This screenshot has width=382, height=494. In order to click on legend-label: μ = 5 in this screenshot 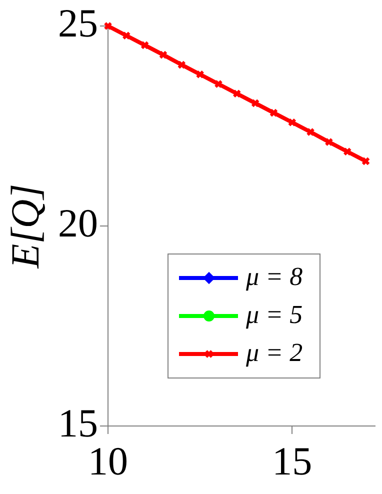, I will do `click(274, 314)`.